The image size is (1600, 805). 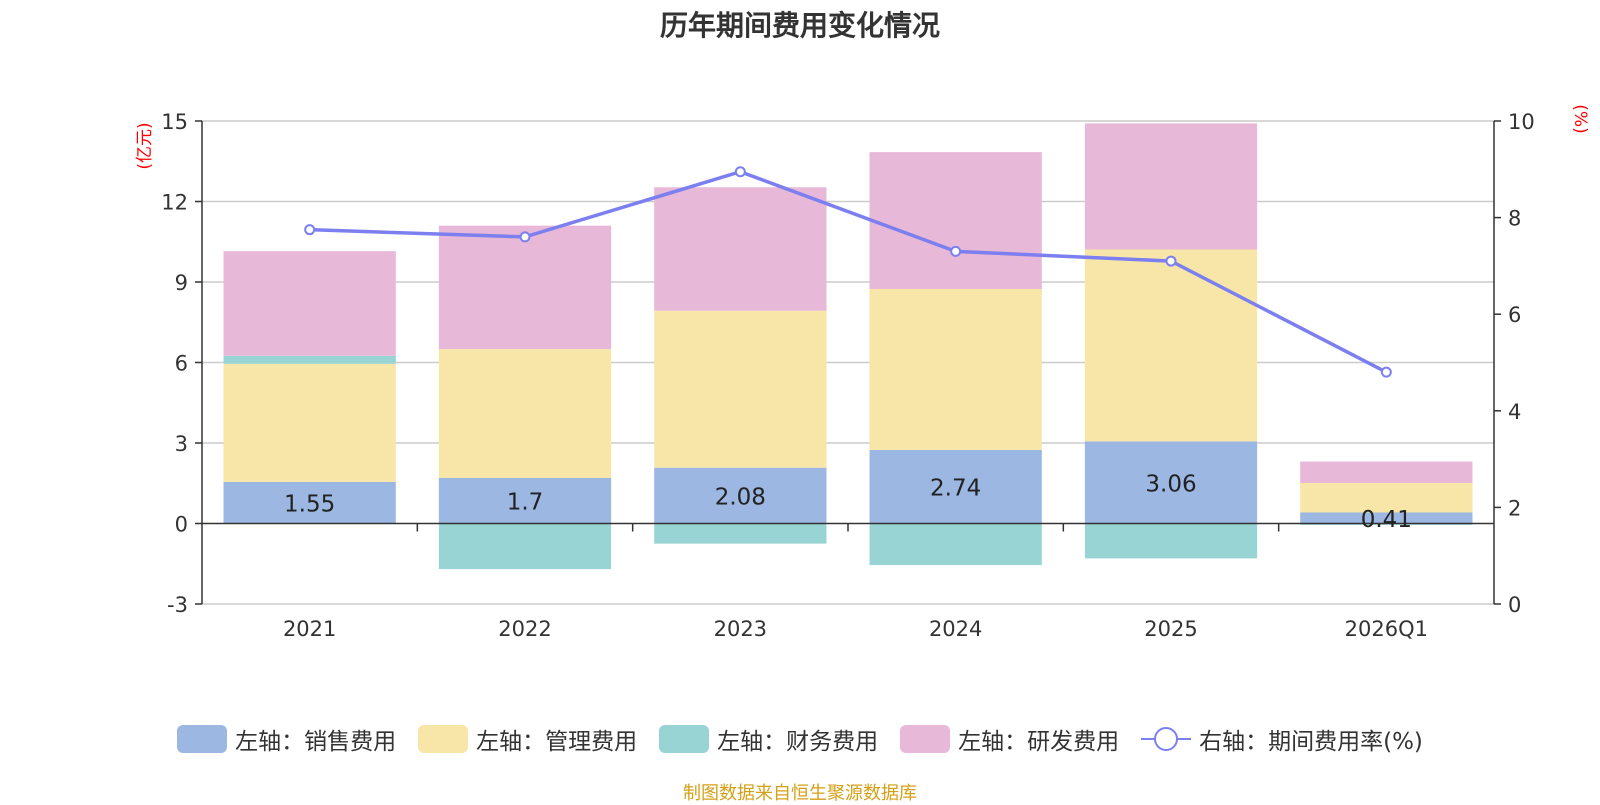 I want to click on legend-item: 左轴：研发费用, so click(x=1009, y=739).